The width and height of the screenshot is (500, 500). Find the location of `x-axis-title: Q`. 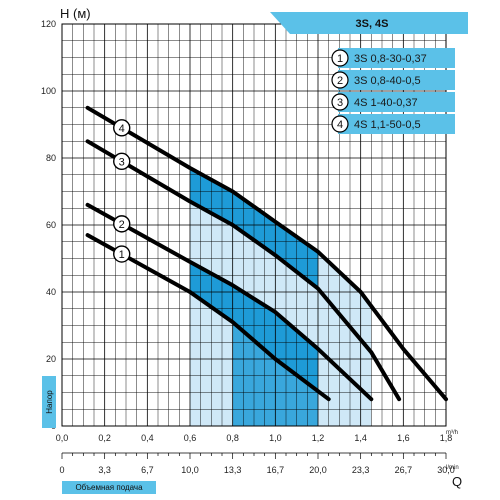

x-axis-title: Q is located at coordinates (457, 481).